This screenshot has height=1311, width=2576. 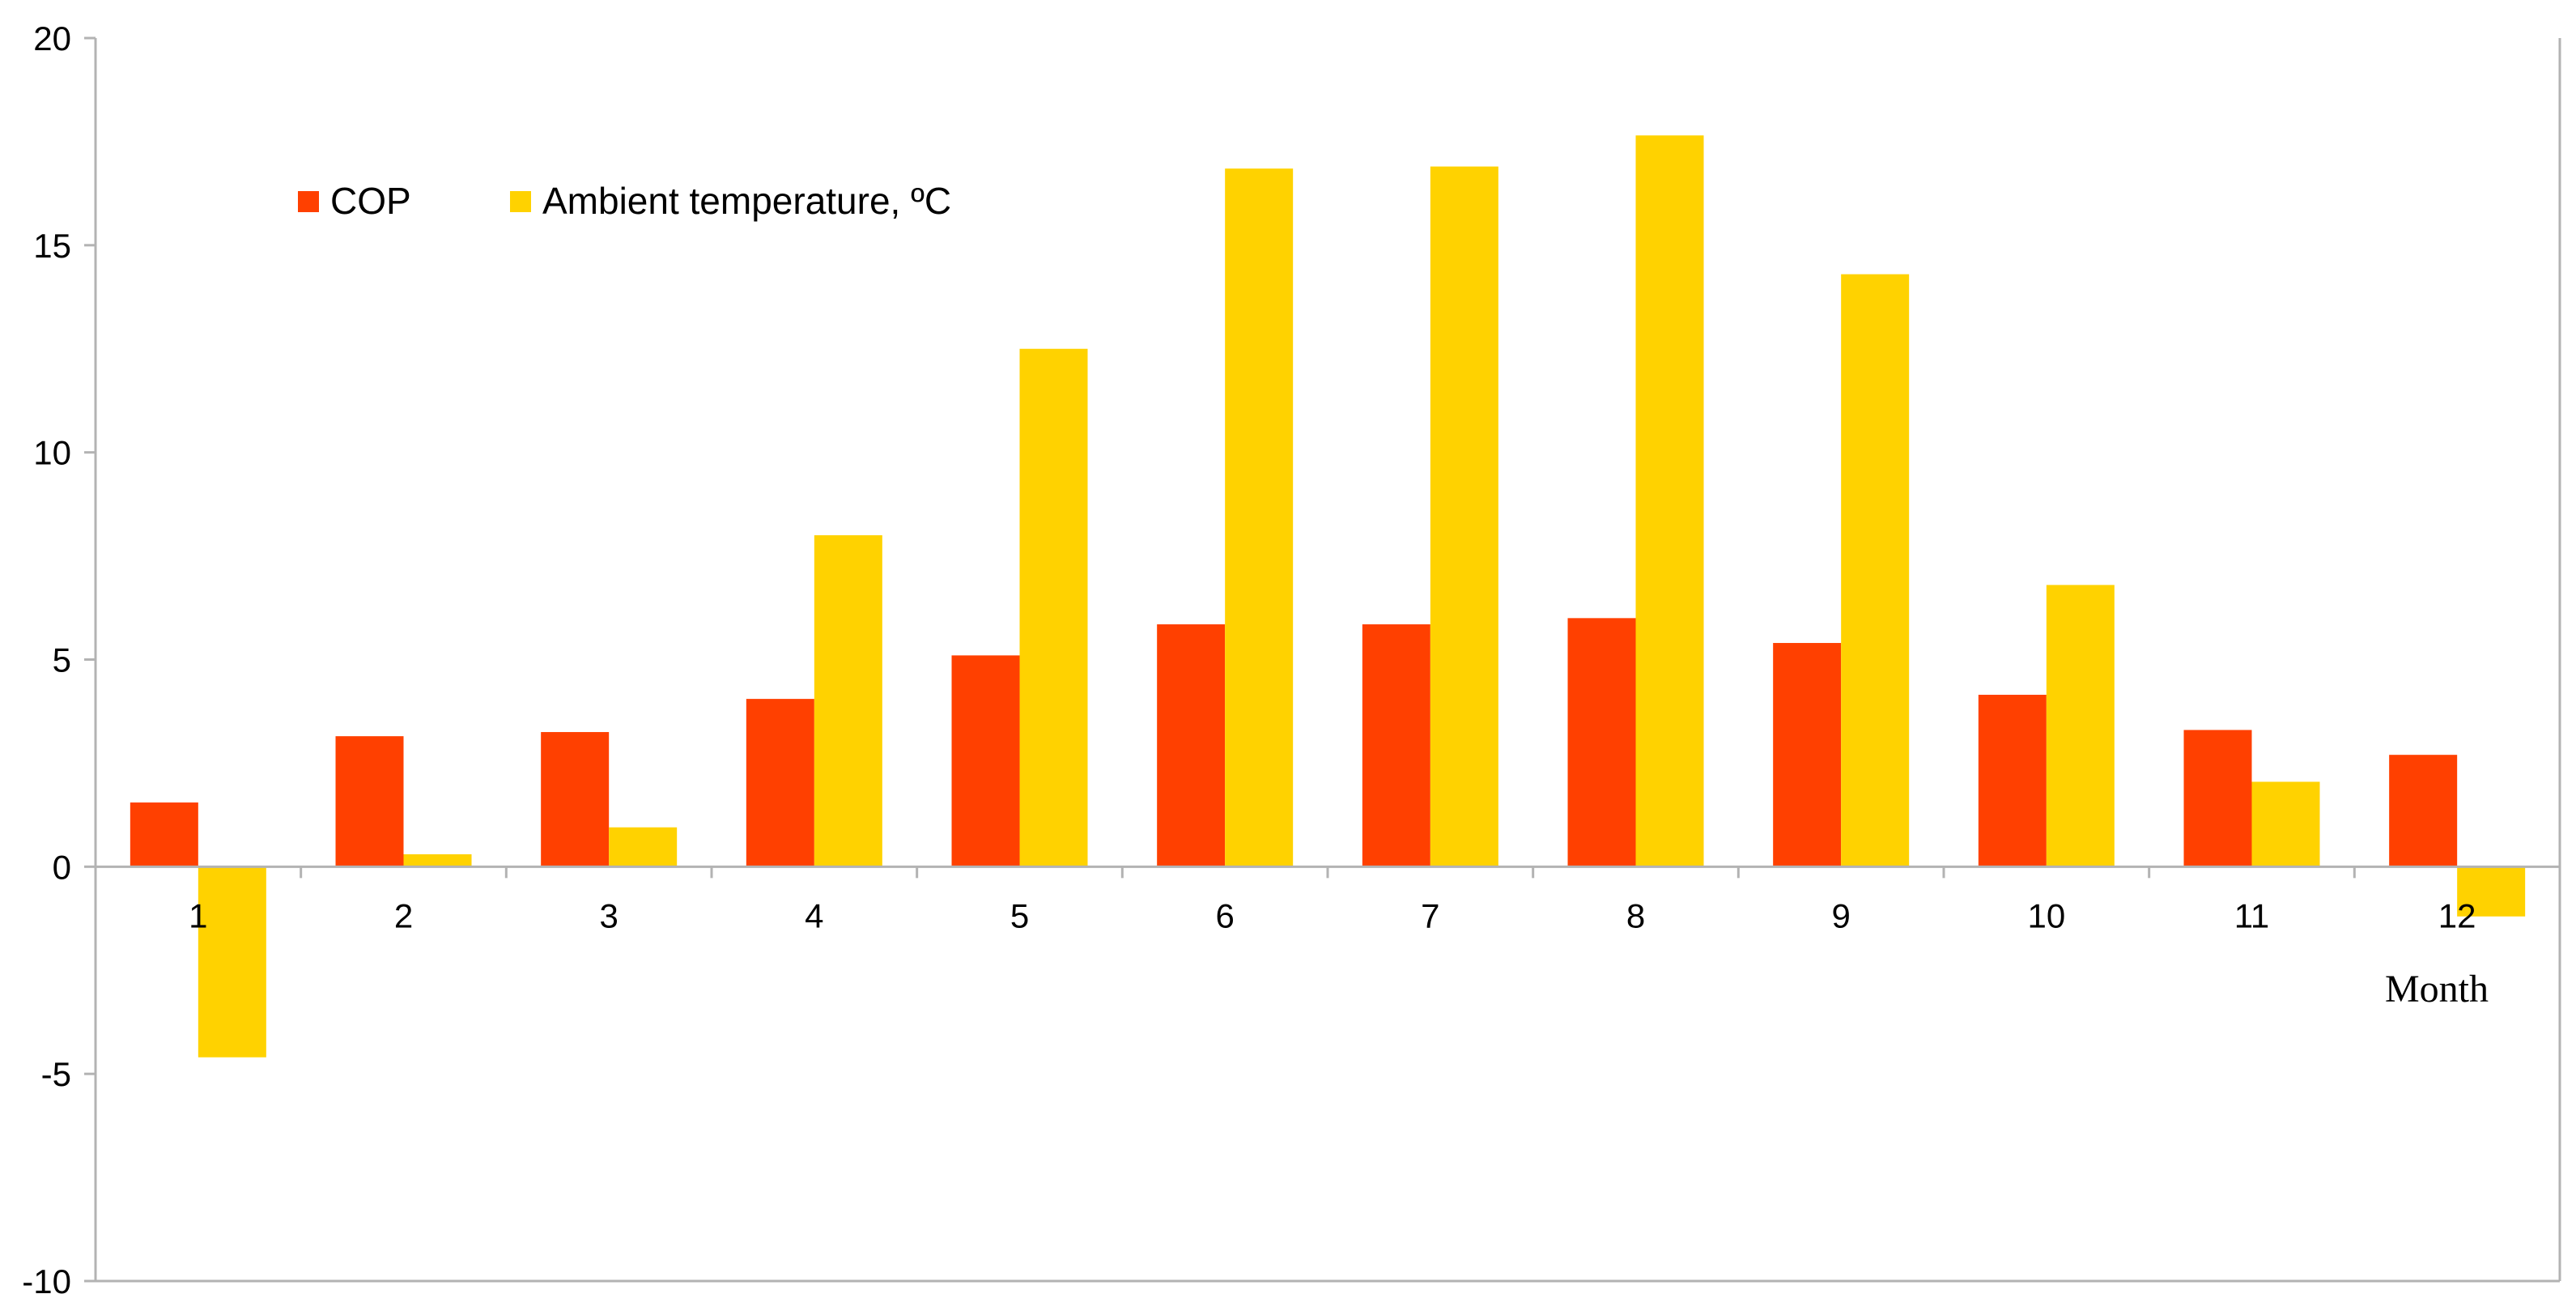 I want to click on x-tick-label: 12, so click(x=2457, y=915).